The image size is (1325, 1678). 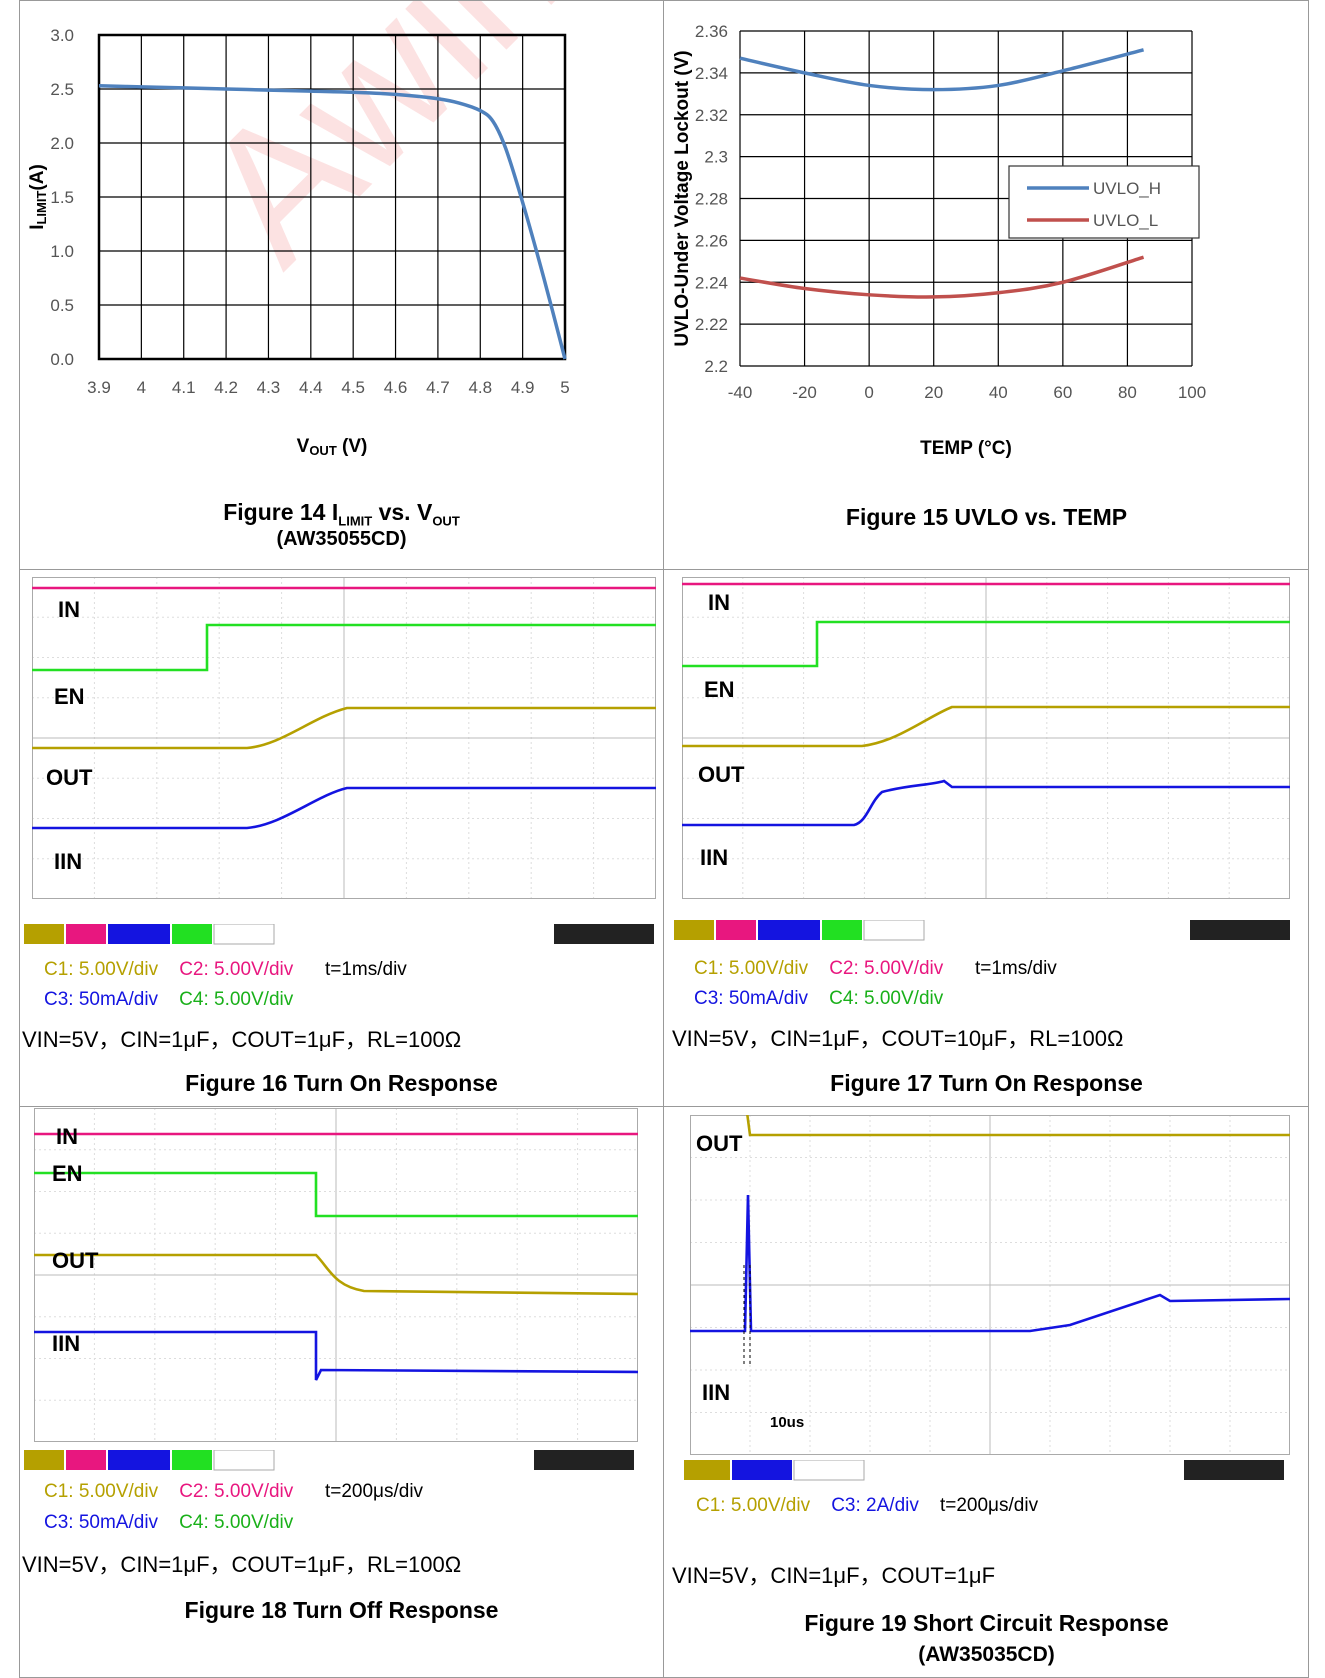 I want to click on x-axis-label: TEMP (°C), so click(x=966, y=448).